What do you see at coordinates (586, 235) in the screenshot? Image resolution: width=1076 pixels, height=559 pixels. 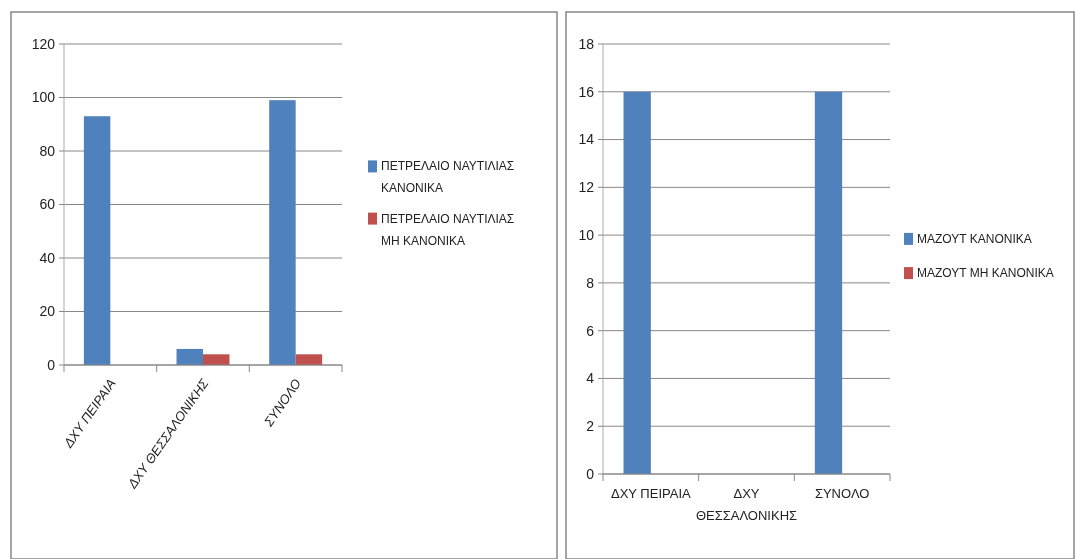 I see `y-tick-label: 10` at bounding box center [586, 235].